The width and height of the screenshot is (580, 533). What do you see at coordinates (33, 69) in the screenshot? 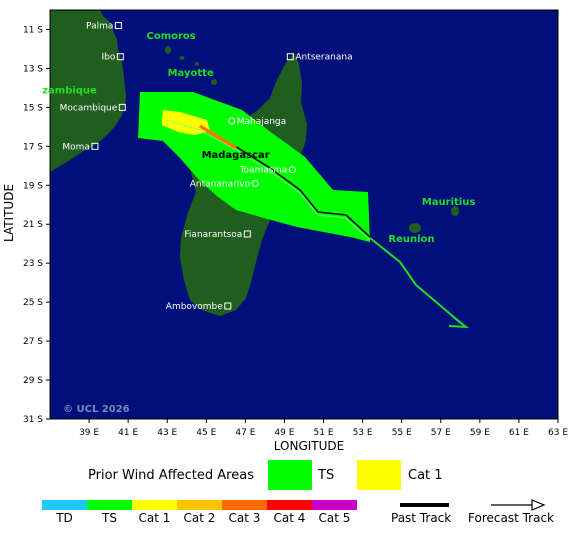
I see `lat-tick-label: 13 S` at bounding box center [33, 69].